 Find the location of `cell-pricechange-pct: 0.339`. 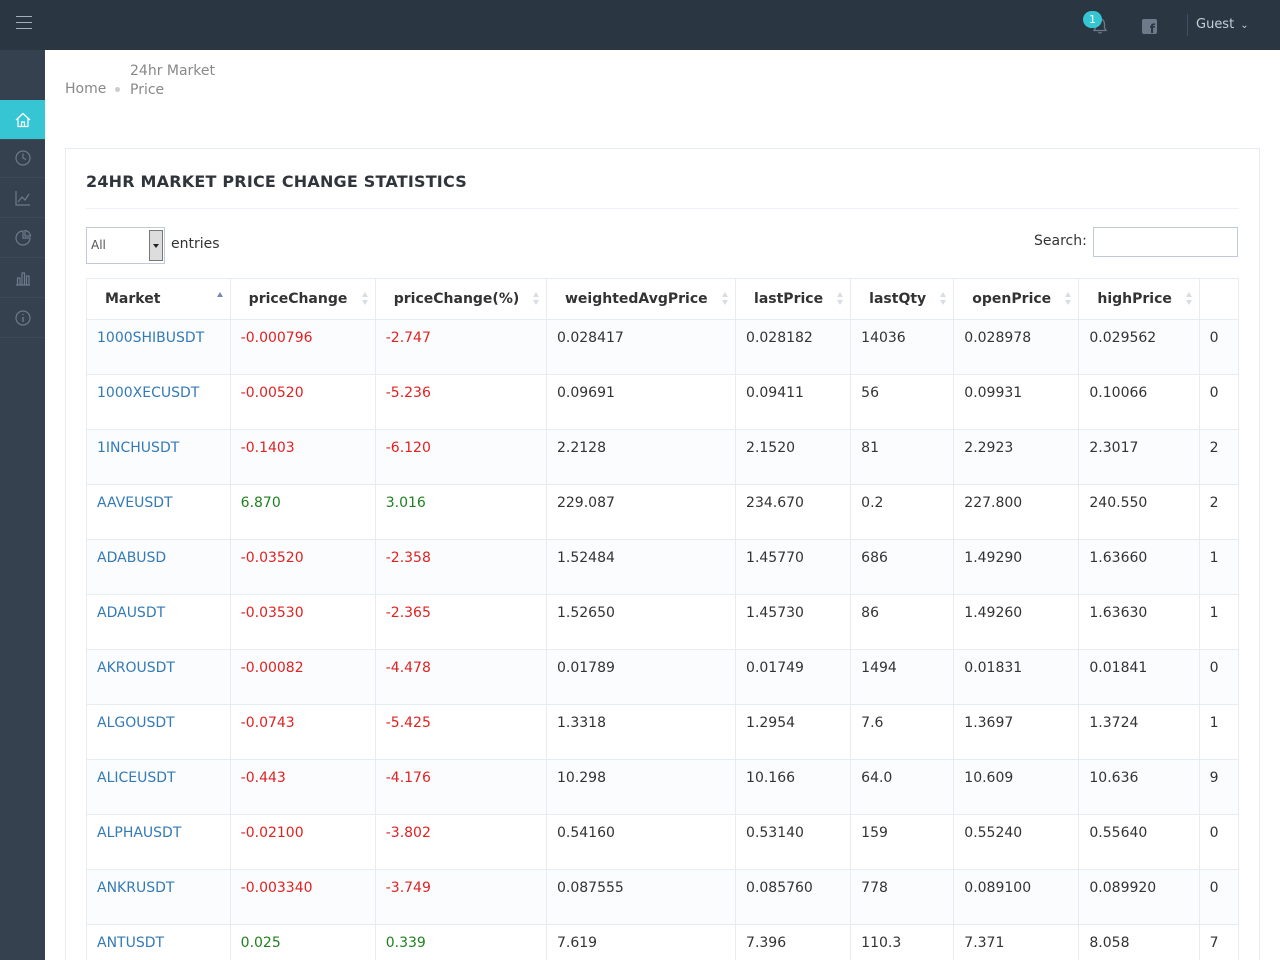

cell-pricechange-pct: 0.339 is located at coordinates (461, 942).